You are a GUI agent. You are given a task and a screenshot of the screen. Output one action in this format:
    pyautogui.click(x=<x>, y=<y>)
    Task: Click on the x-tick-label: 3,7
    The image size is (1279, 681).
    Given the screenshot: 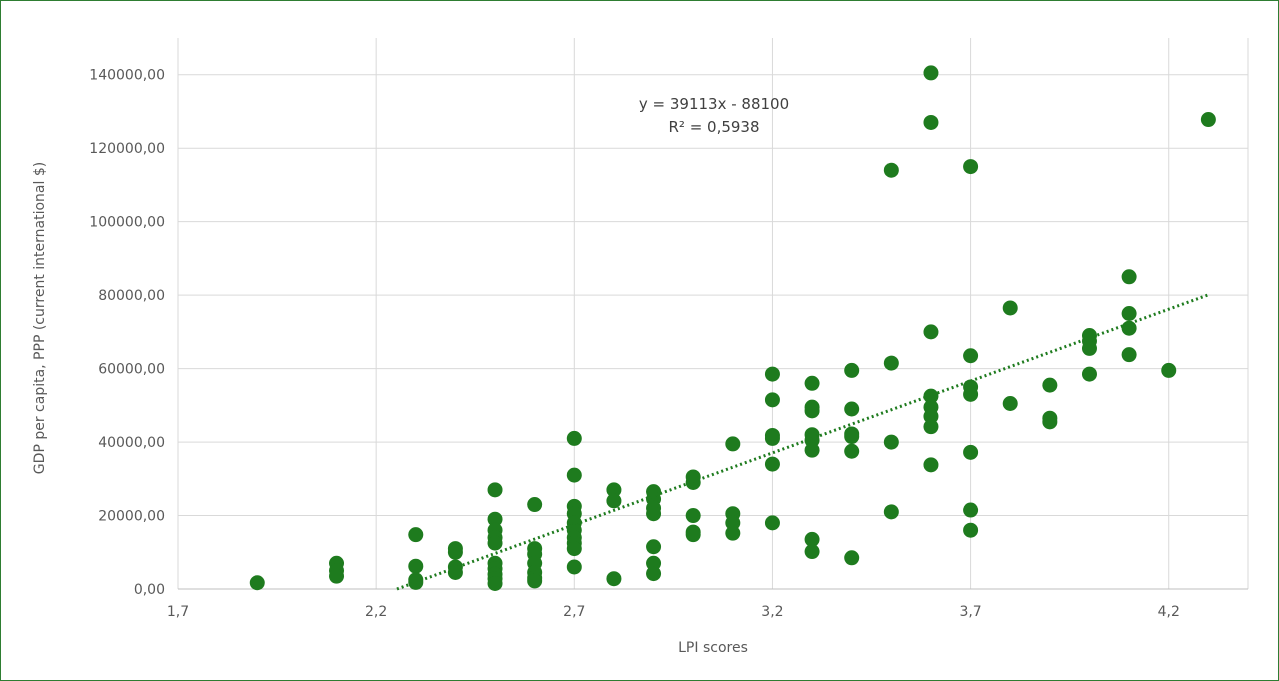 What is the action you would take?
    pyautogui.click(x=970, y=612)
    